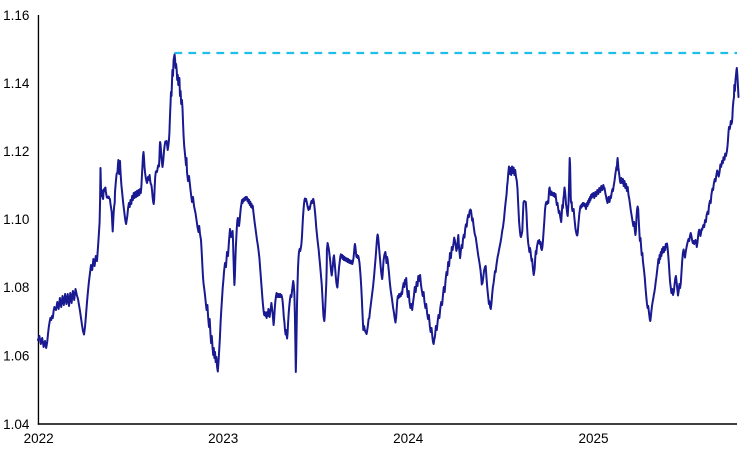 This screenshot has height=455, width=752. What do you see at coordinates (16, 355) in the screenshot?
I see `svg-text: 1.06` at bounding box center [16, 355].